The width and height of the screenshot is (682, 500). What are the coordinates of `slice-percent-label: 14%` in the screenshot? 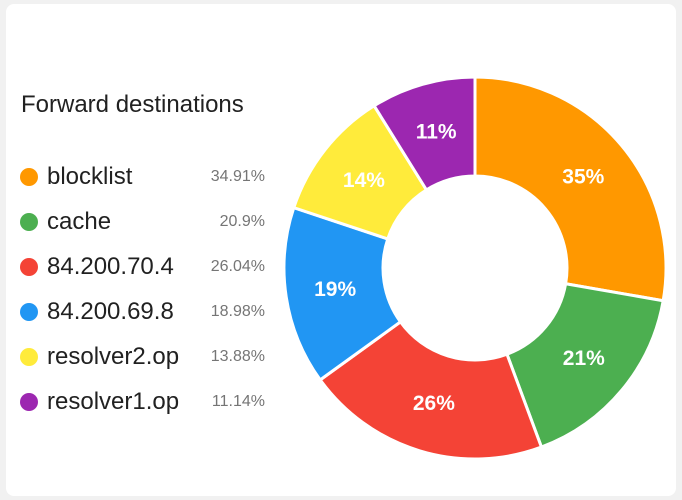 It's located at (364, 180).